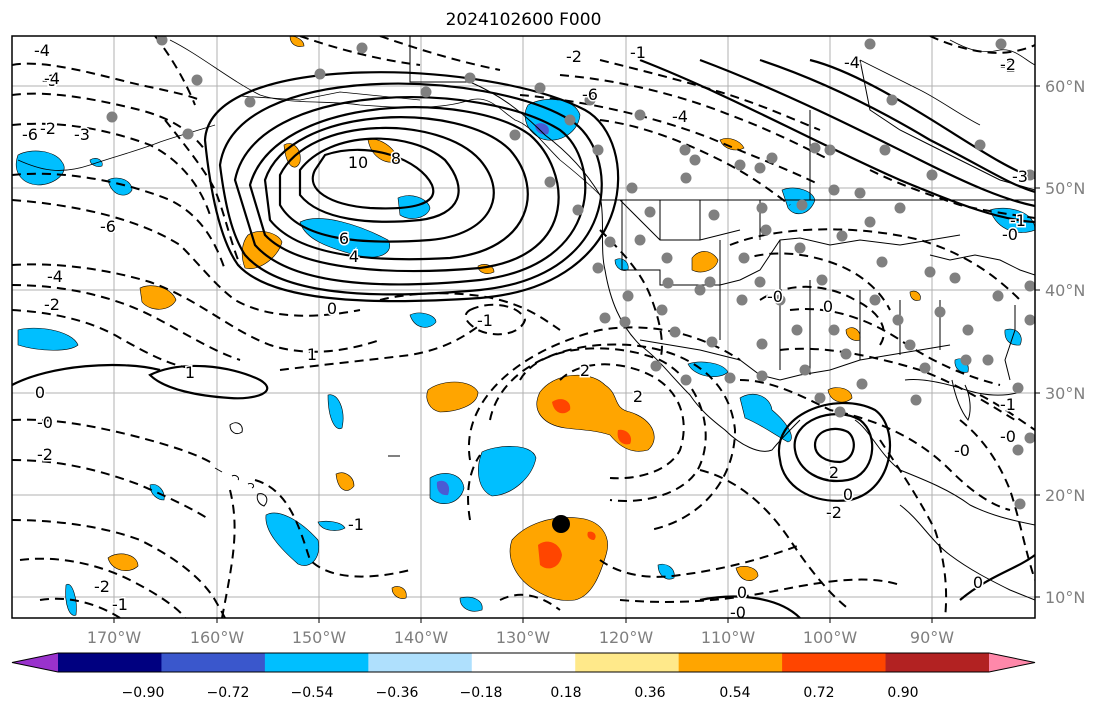  Describe the element at coordinates (1012, 662) in the screenshot. I see `colorbar-extend-max` at that location.